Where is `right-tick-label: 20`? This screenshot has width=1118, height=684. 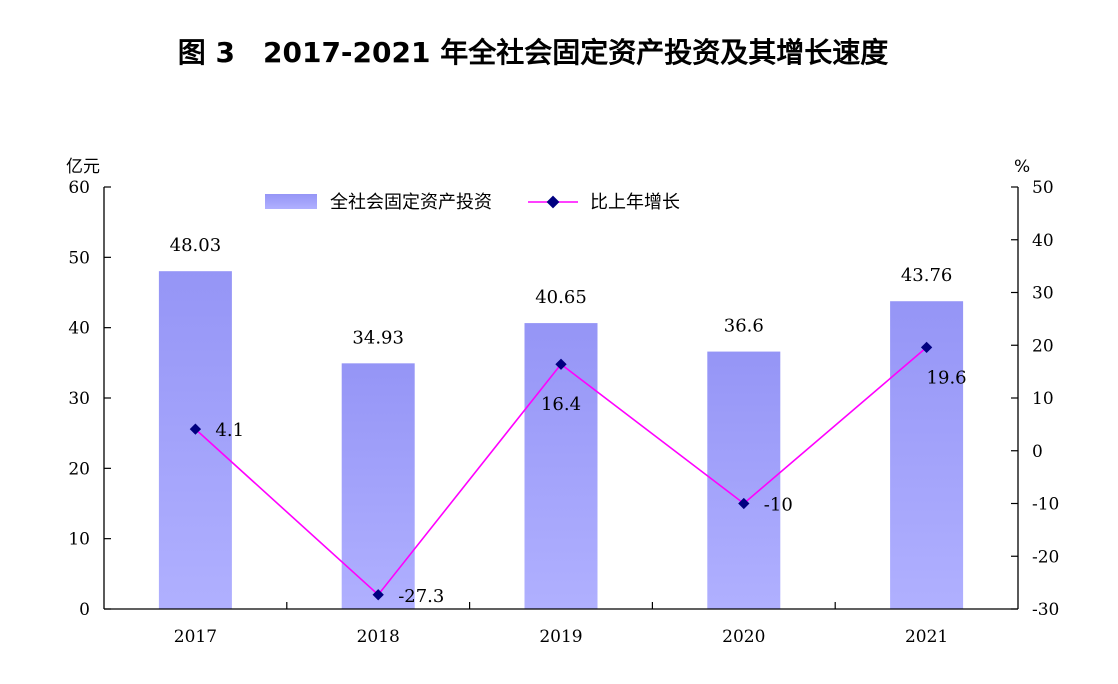
right-tick-label: 20 is located at coordinates (1043, 346).